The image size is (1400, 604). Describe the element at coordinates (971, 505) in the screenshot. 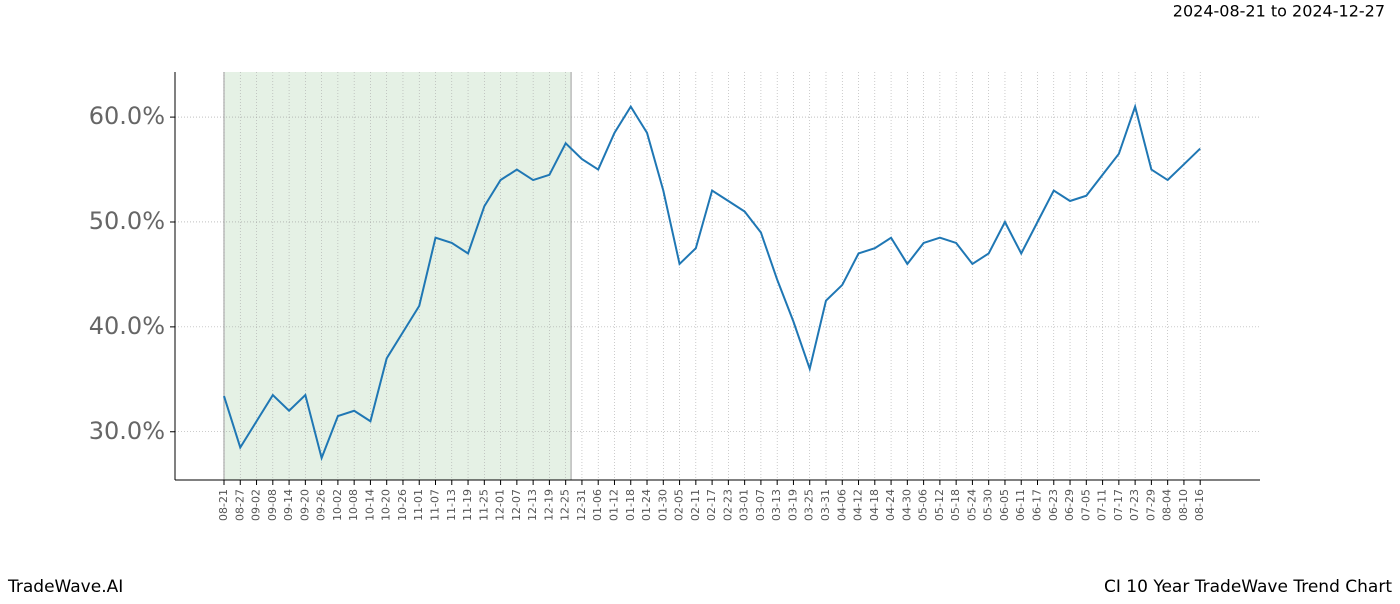

I see `x-tick-label: 05-24` at that location.